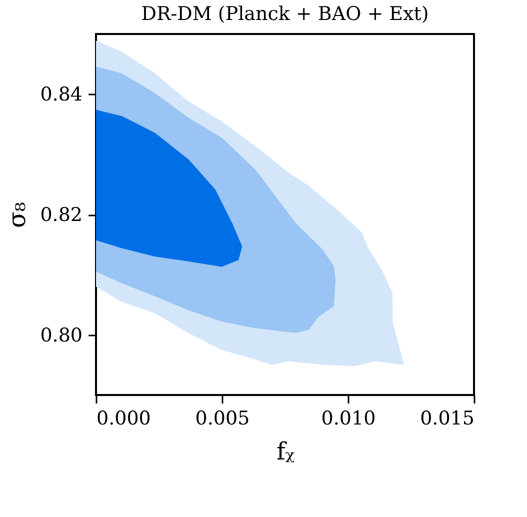 This screenshot has height=517, width=527. I want to click on x-tick-label: 0.010, so click(348, 419).